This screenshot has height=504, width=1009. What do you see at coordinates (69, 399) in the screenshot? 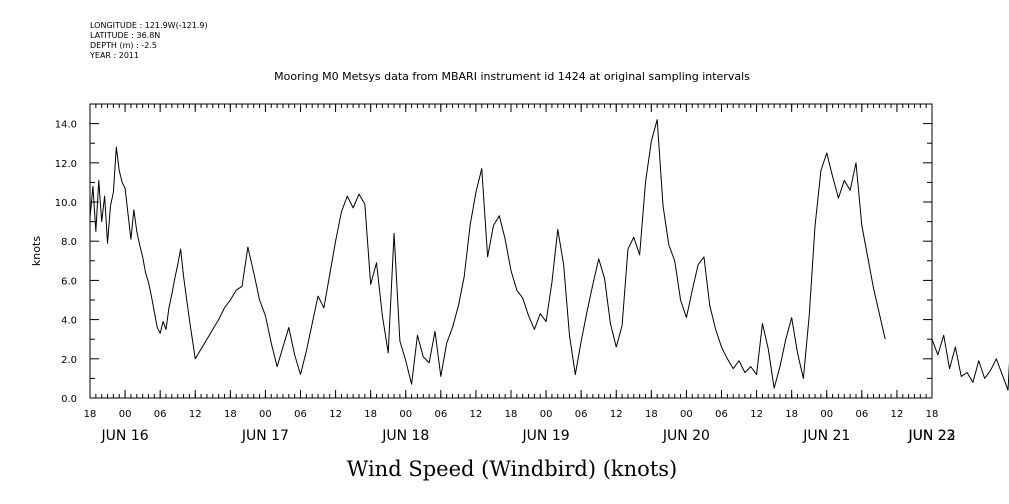
I see `y-tick-label: 0.0` at bounding box center [69, 399].